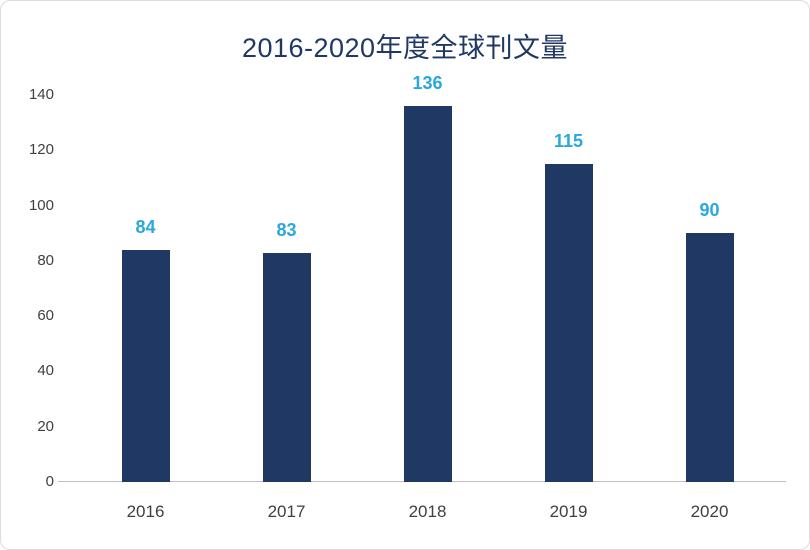 This screenshot has height=550, width=810. I want to click on y-tick-label: 40, so click(45, 371).